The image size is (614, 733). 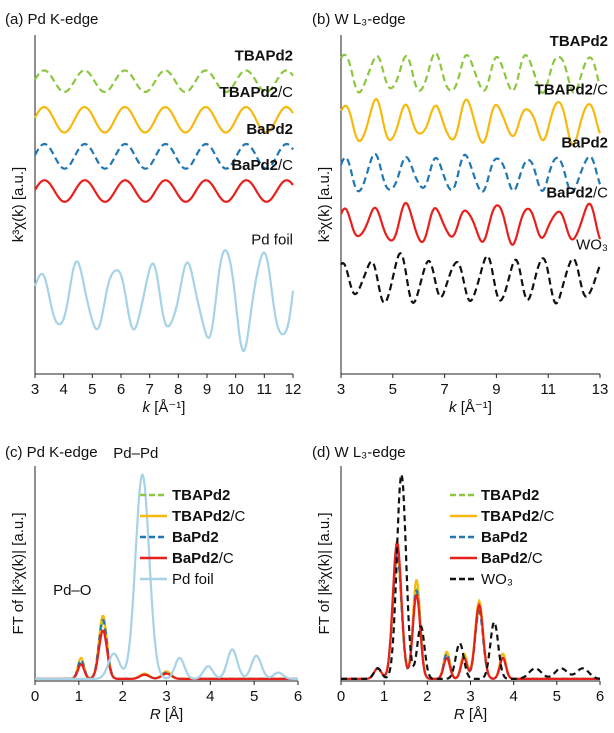 I want to click on x-axis-label: R [Å], so click(x=470, y=714).